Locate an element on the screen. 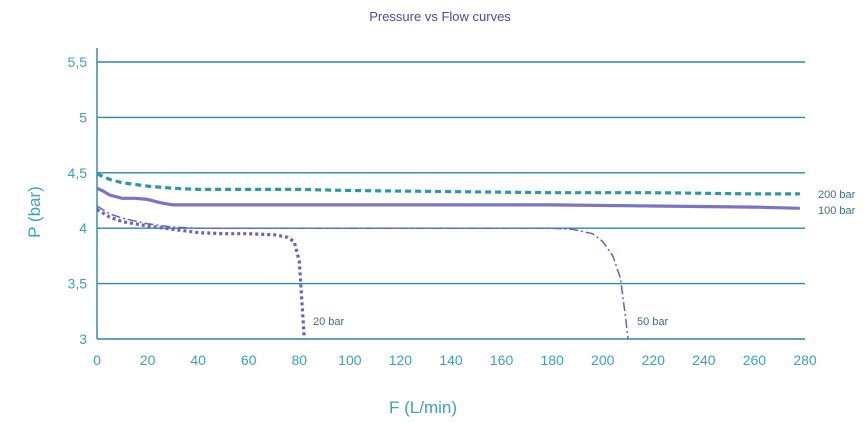 The width and height of the screenshot is (864, 423). x-tick-label: 200 is located at coordinates (603, 360).